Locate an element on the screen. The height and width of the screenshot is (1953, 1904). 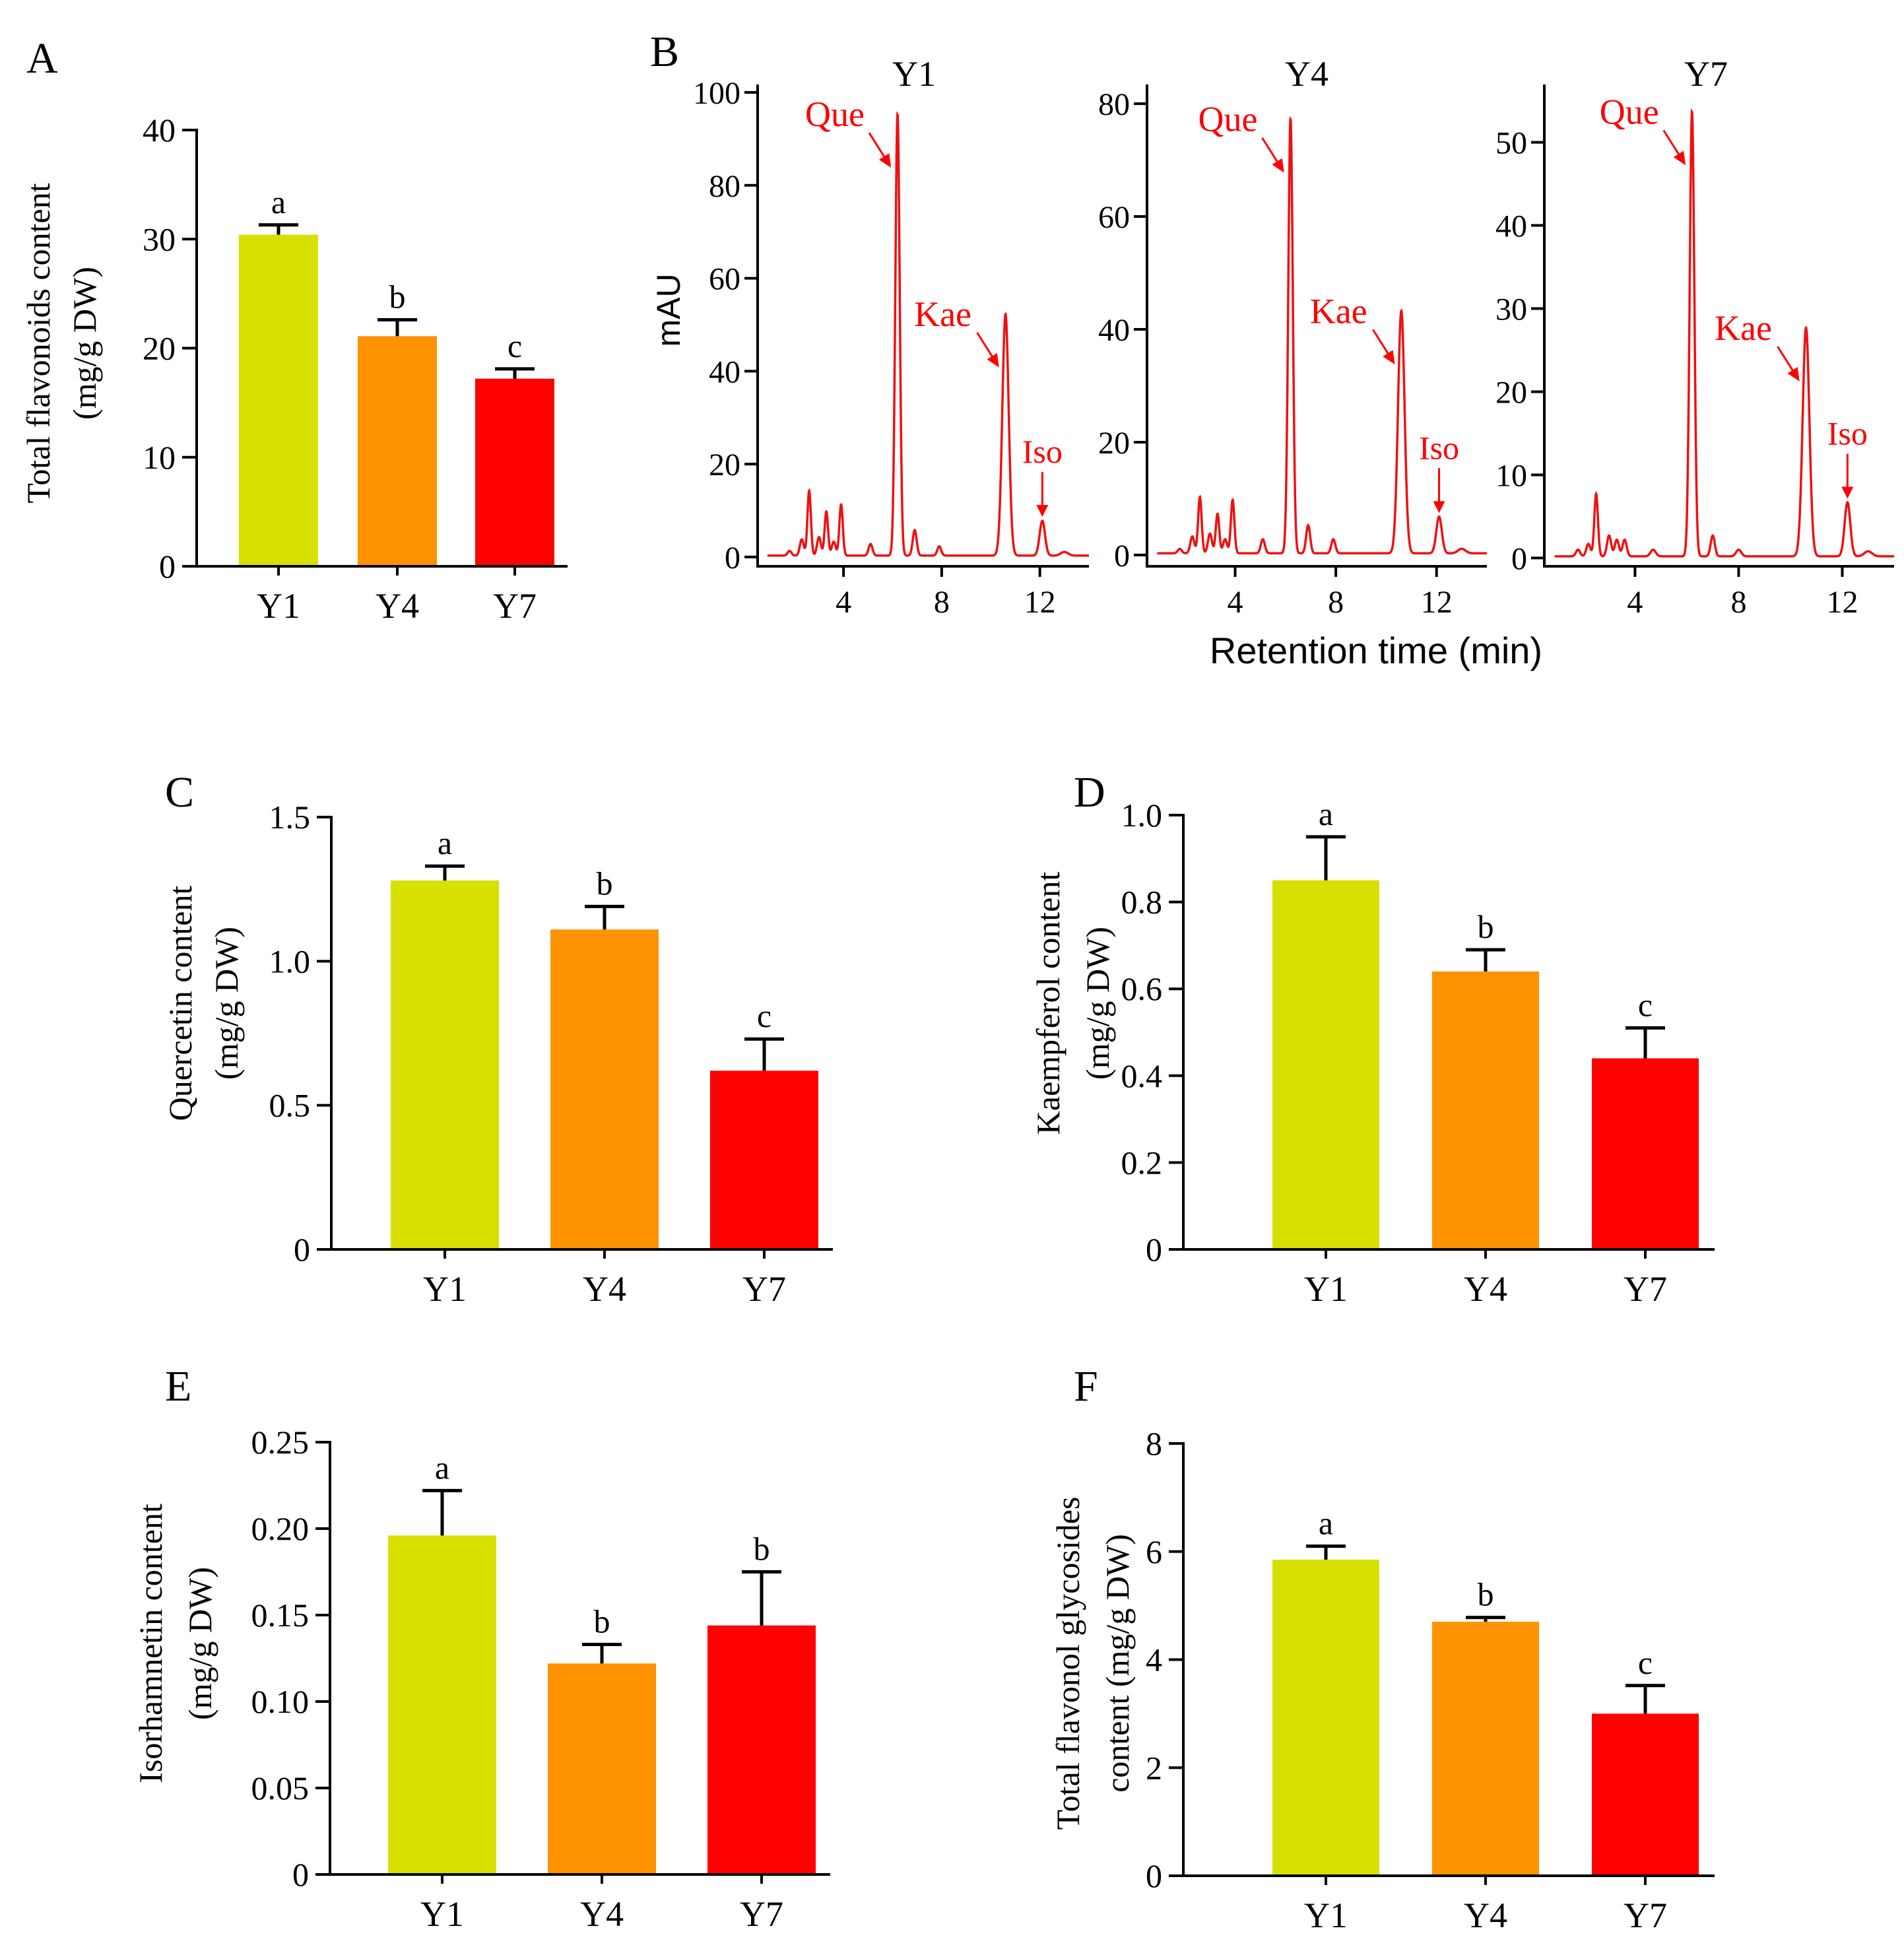
ytick-label-f: 6 is located at coordinates (1154, 1551).